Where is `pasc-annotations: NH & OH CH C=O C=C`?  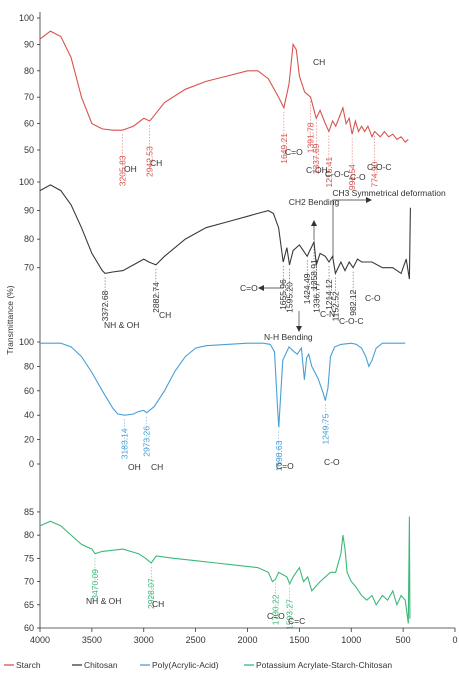 pasc-annotations: NH & OH CH C=O C=C is located at coordinates (195, 611).